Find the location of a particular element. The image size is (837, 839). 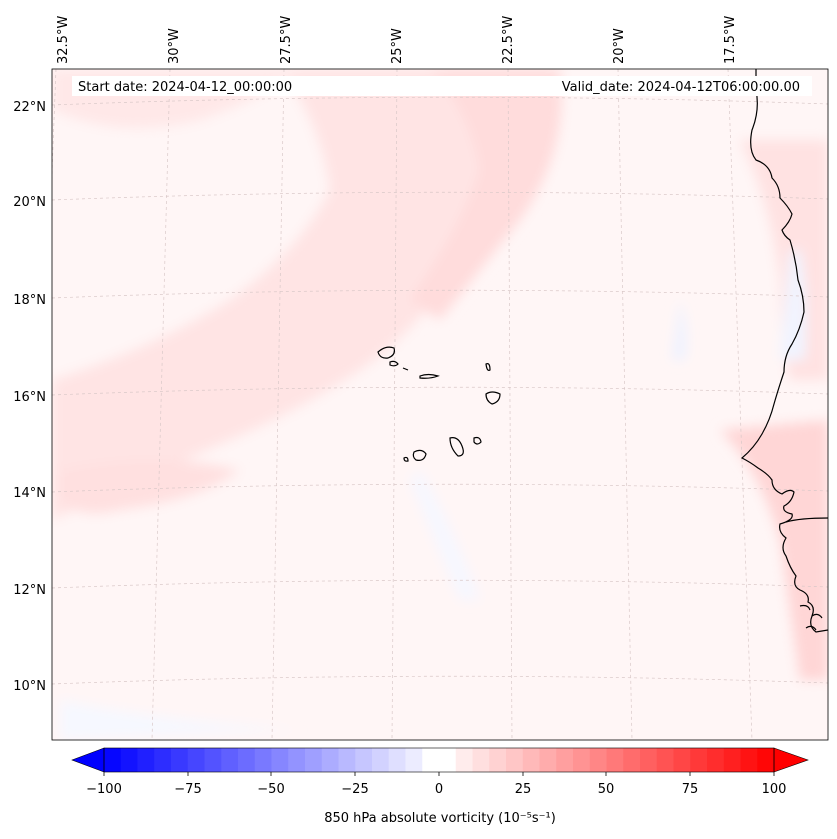

lon-label: 17.5°W is located at coordinates (730, 40).